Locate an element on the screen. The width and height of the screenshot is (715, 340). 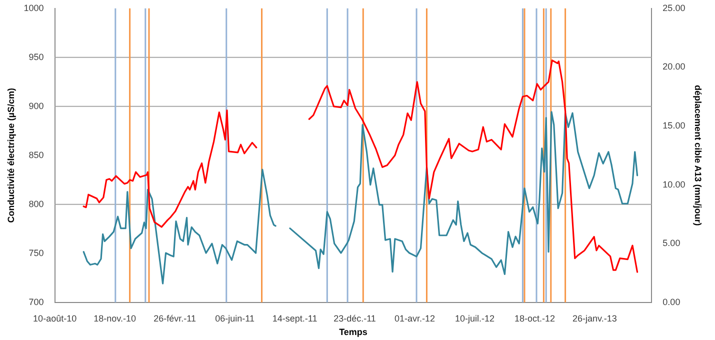
y-tick-label: 1000 is located at coordinates (34, 7).